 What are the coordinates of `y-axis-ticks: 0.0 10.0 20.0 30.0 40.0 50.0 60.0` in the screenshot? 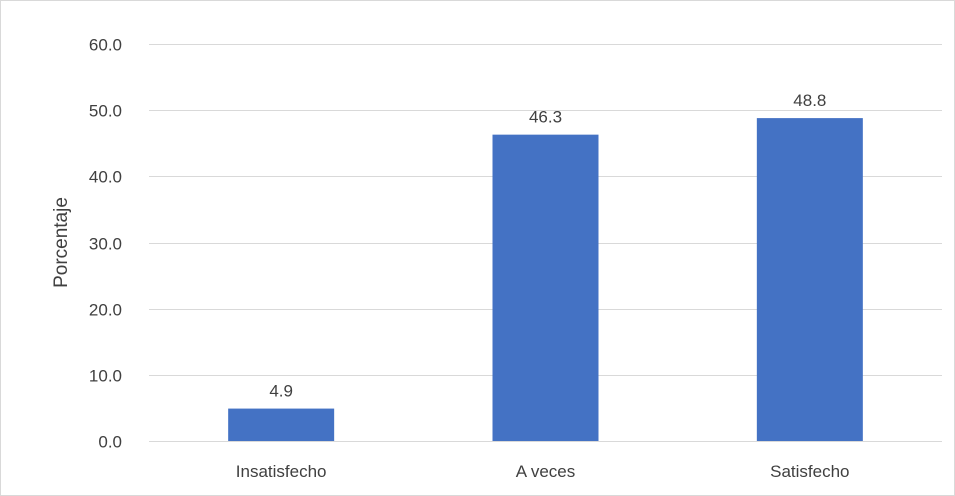 It's located at (105, 244).